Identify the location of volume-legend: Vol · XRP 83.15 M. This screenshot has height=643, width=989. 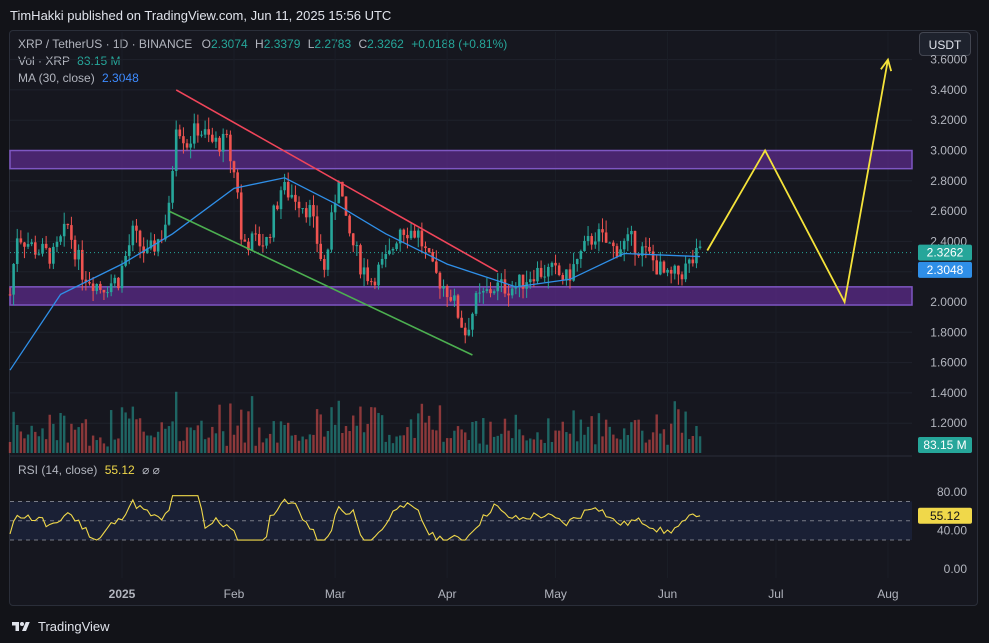
(69, 61).